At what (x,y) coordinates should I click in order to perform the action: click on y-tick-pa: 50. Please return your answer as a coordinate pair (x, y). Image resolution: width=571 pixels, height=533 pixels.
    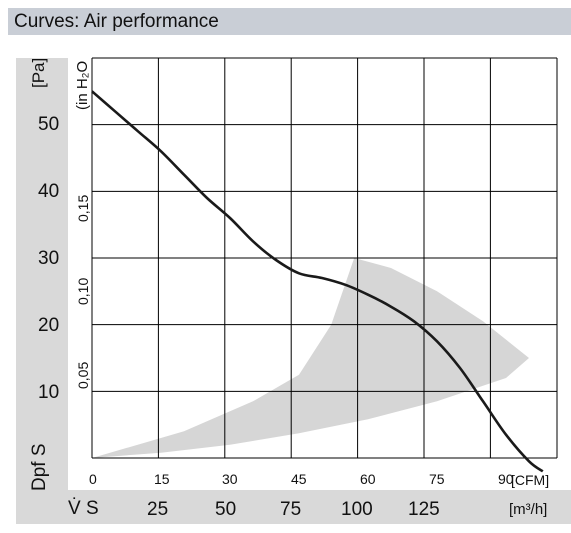
    Looking at the image, I should click on (49, 124).